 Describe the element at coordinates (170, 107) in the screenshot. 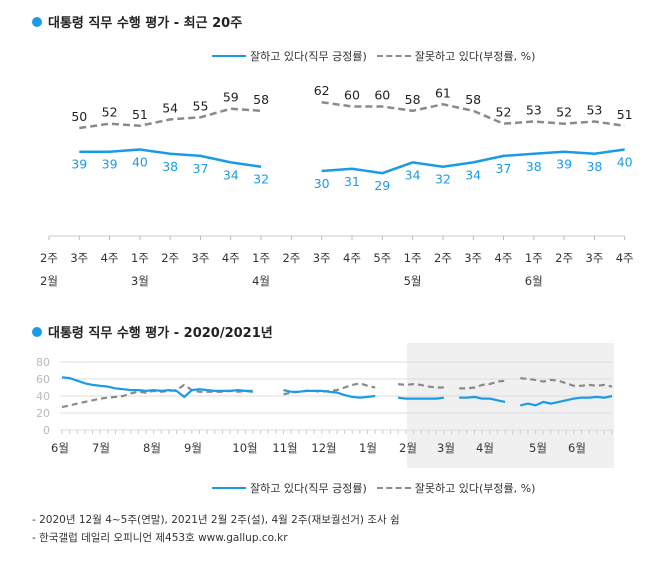

I see `chart1-negative-data-label: 54` at that location.